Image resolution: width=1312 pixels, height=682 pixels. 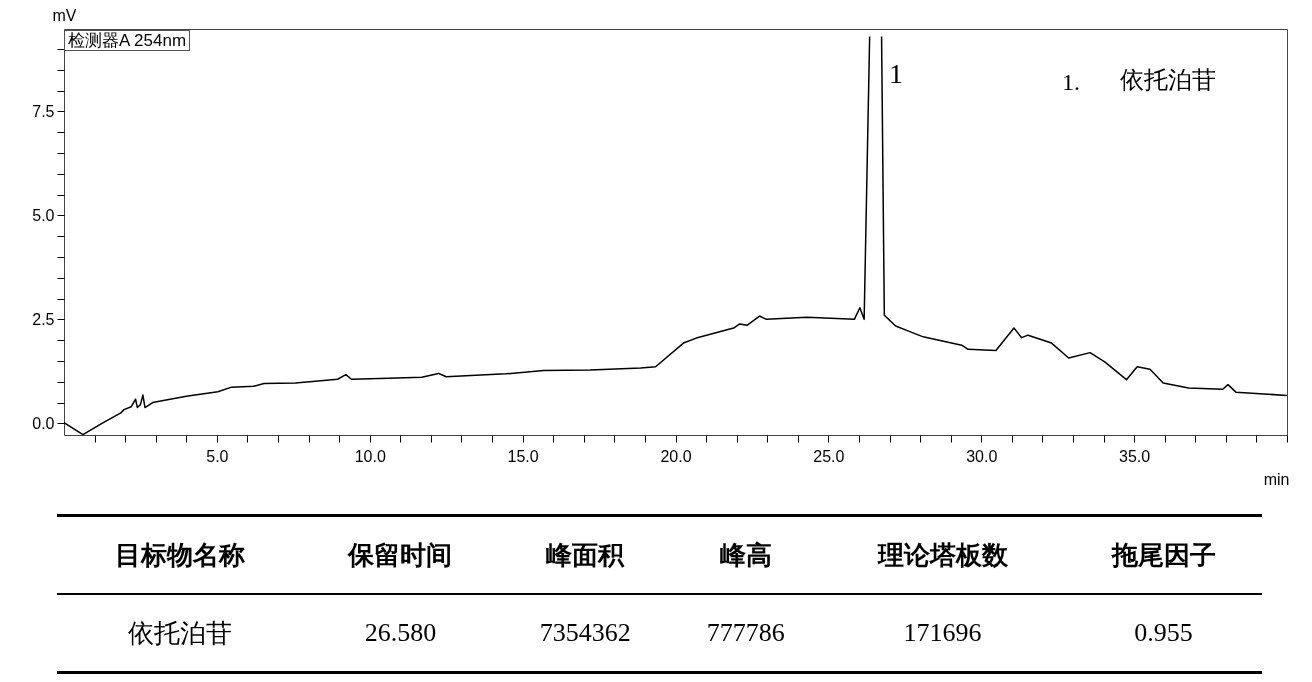 I want to click on x-tick-label: 35.0, so click(x=1135, y=456).